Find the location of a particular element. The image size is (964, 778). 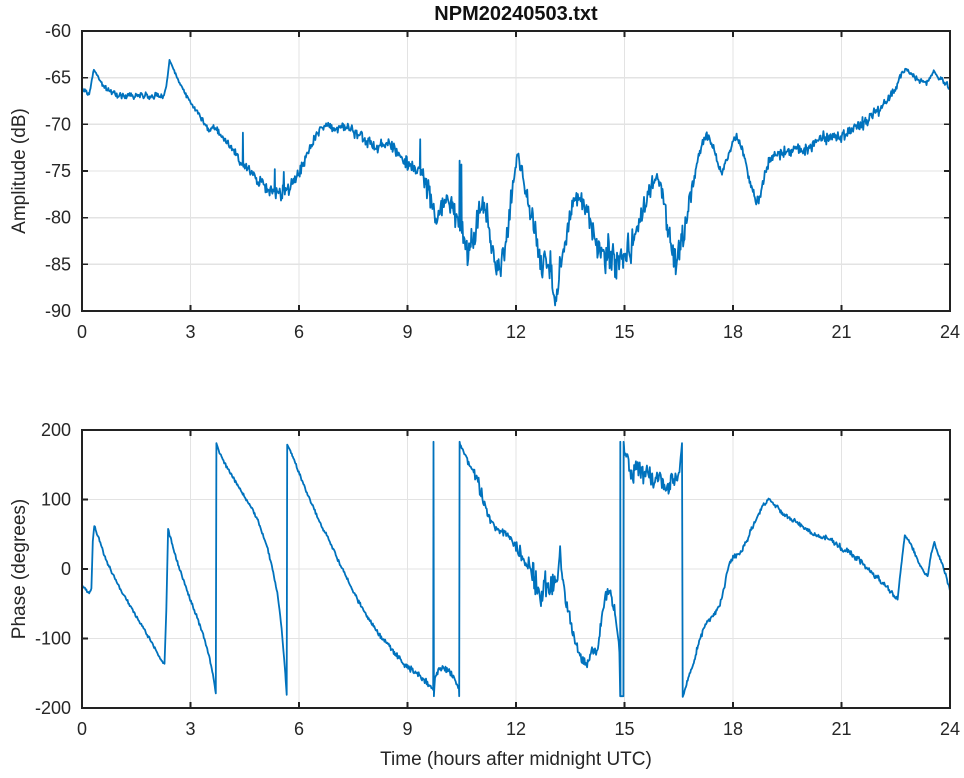

y-tick-label: -85 is located at coordinates (58, 264).